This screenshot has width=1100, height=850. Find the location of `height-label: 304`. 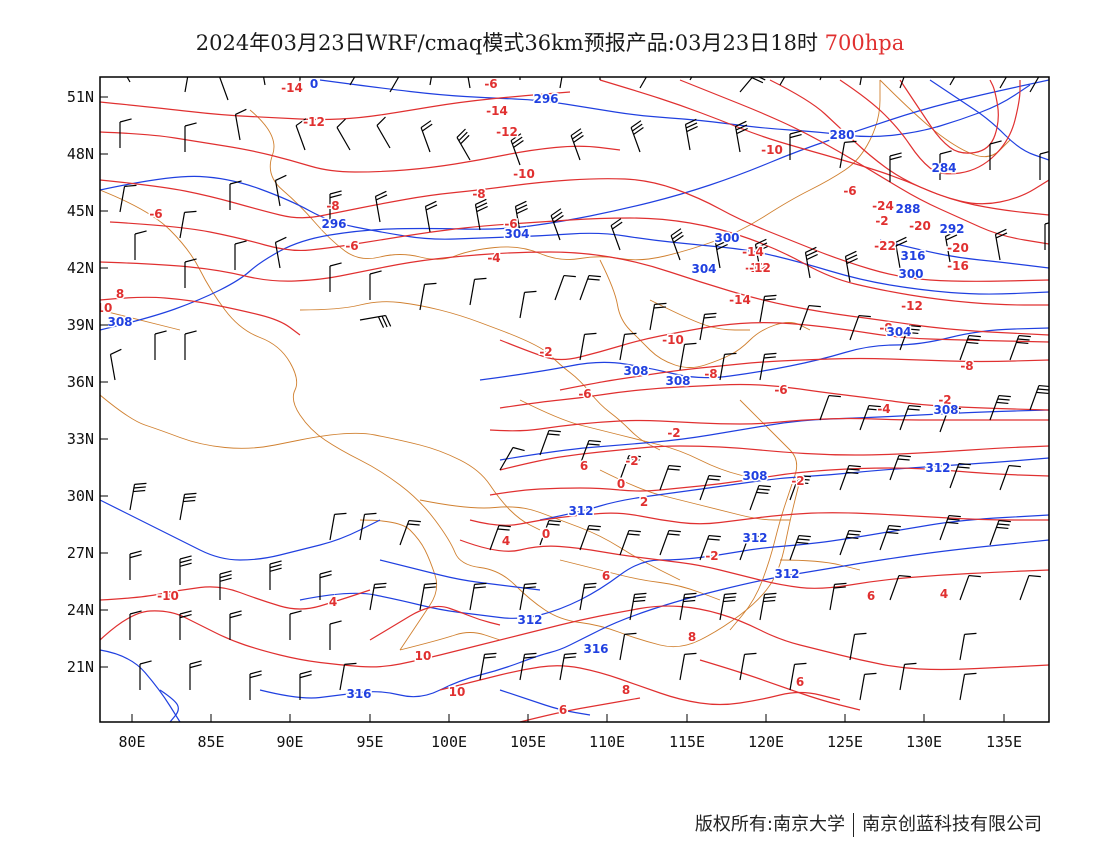

height-label: 304 is located at coordinates (516, 234).